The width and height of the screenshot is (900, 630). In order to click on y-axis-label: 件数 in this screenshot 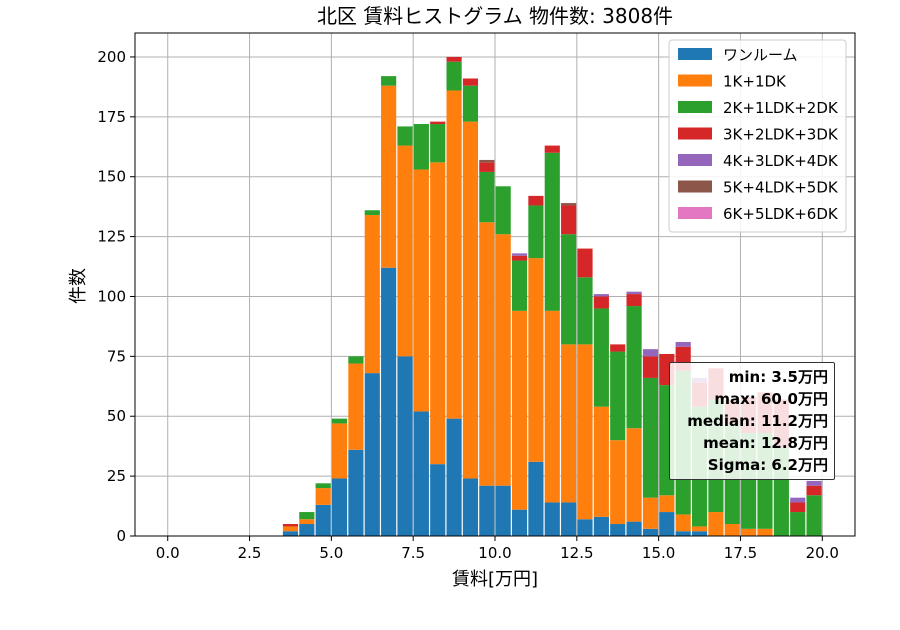, I will do `click(78, 286)`.